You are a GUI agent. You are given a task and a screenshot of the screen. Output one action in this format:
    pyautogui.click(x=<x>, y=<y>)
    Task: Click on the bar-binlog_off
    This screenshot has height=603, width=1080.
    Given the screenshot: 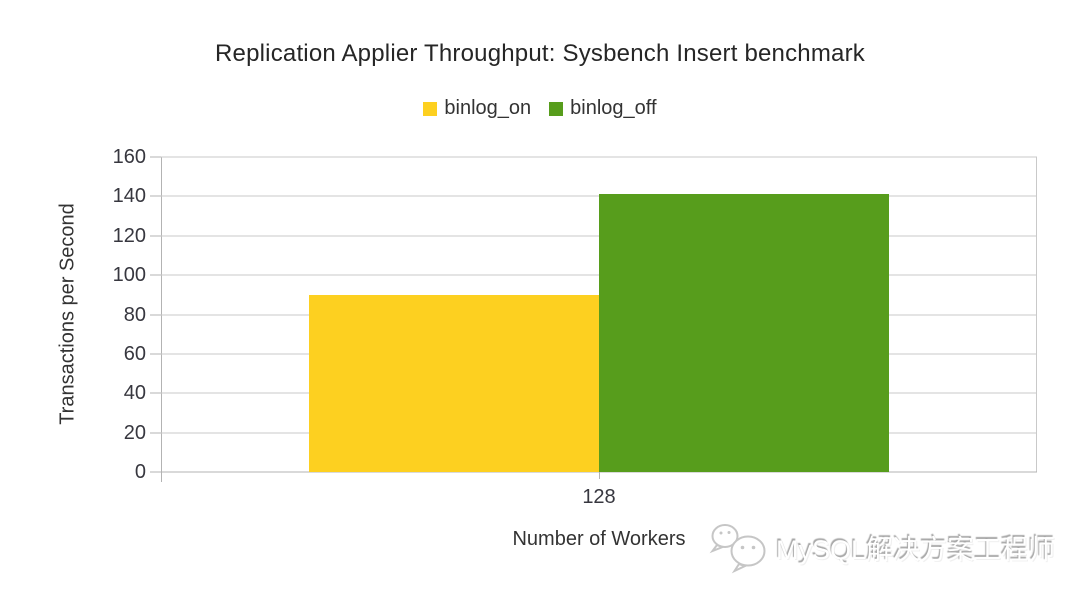 What is the action you would take?
    pyautogui.click(x=744, y=333)
    